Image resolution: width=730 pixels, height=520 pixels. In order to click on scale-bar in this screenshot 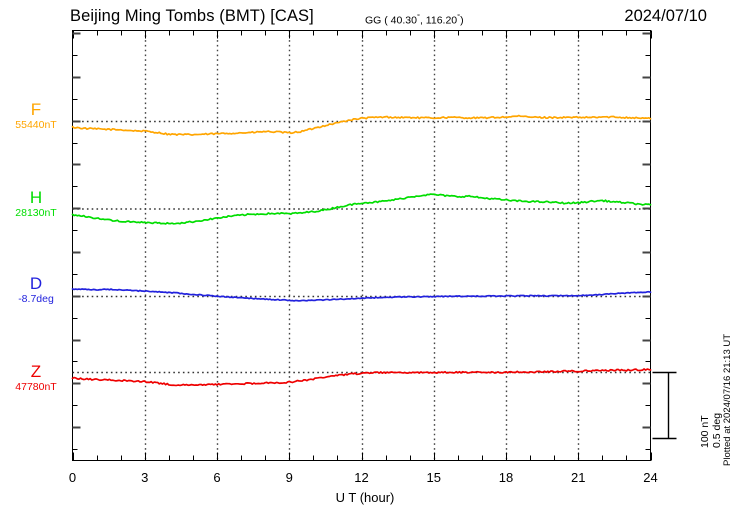, I will do `click(664, 405)`.